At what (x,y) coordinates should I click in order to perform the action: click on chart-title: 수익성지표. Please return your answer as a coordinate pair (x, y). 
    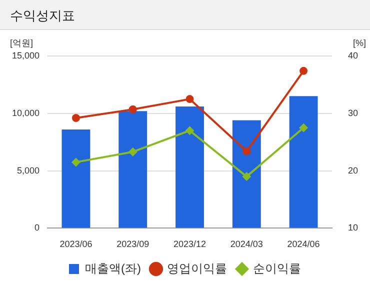
    Looking at the image, I should click on (185, 15).